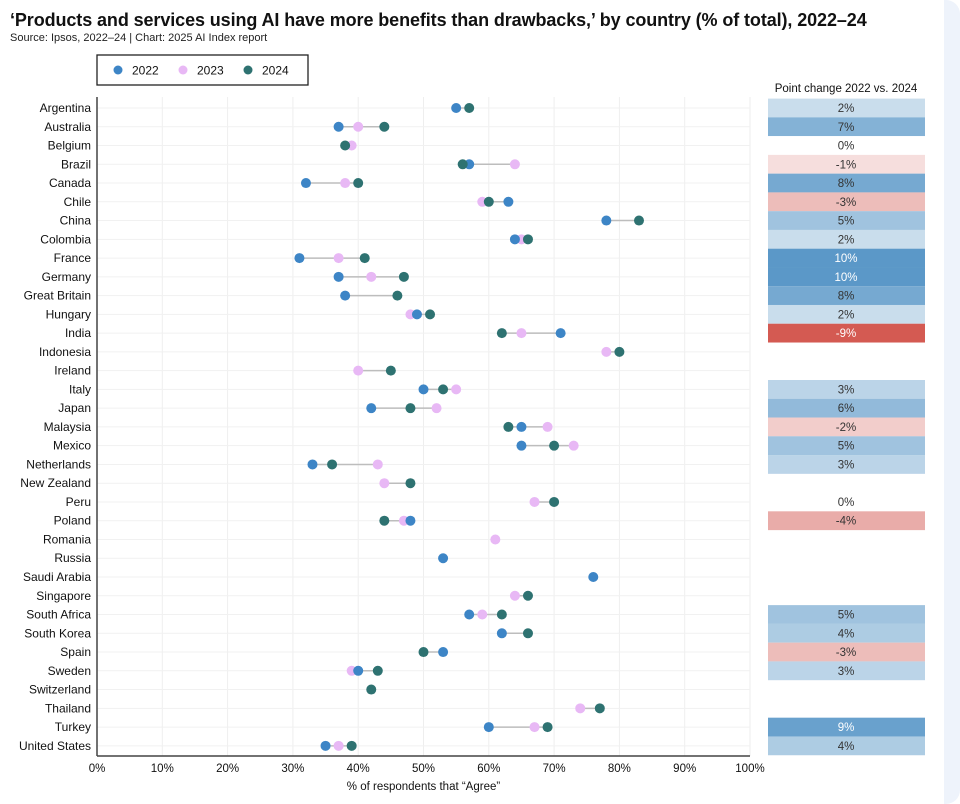 The width and height of the screenshot is (960, 804). I want to click on change-value: -1%, so click(846, 165).